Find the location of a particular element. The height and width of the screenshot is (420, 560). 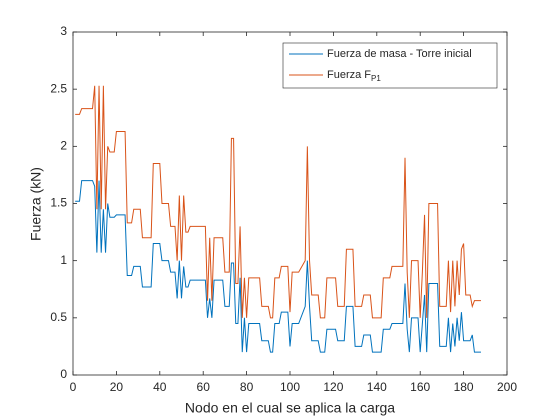

x-tick-label: 180 is located at coordinates (464, 387).